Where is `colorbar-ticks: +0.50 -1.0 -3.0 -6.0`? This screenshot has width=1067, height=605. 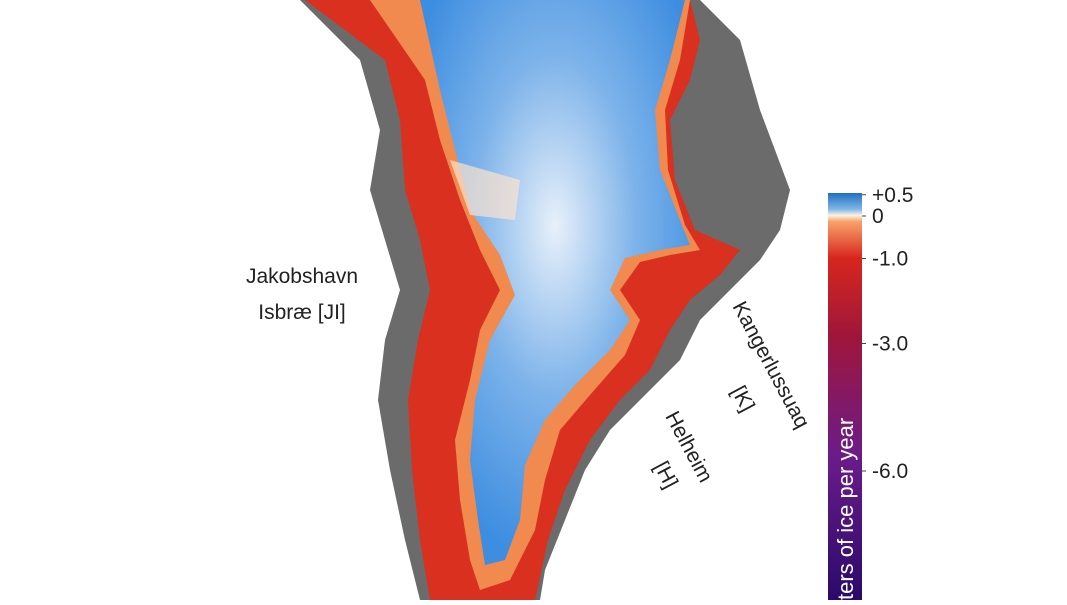 colorbar-ticks: +0.50 -1.0 -3.0 -6.0 is located at coordinates (887, 333).